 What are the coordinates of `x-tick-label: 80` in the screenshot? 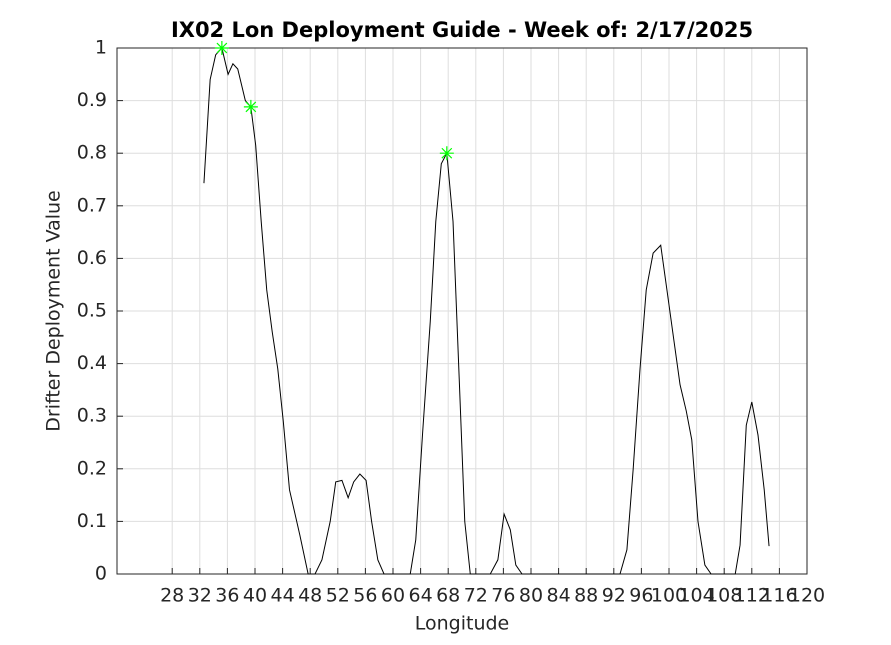 It's located at (531, 596).